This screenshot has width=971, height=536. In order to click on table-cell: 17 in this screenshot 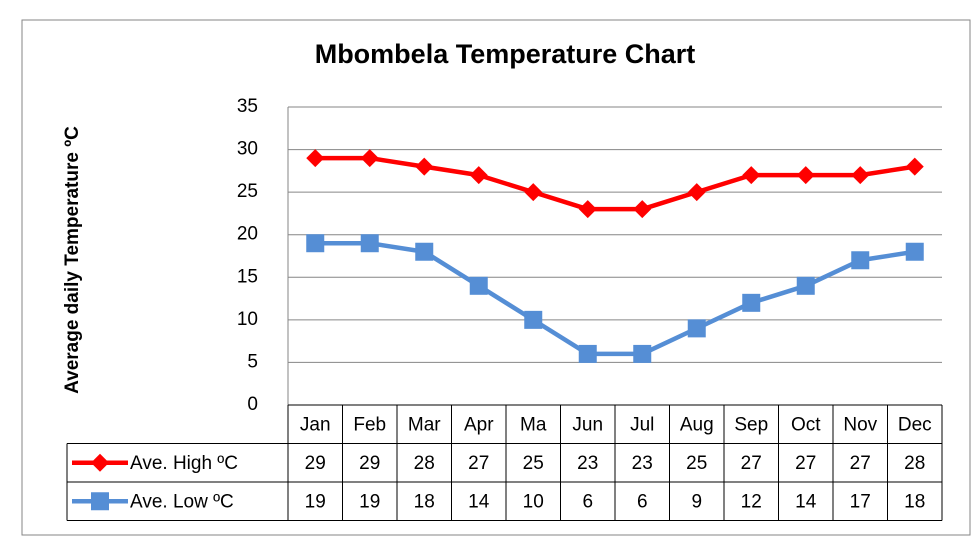, I will do `click(860, 501)`.